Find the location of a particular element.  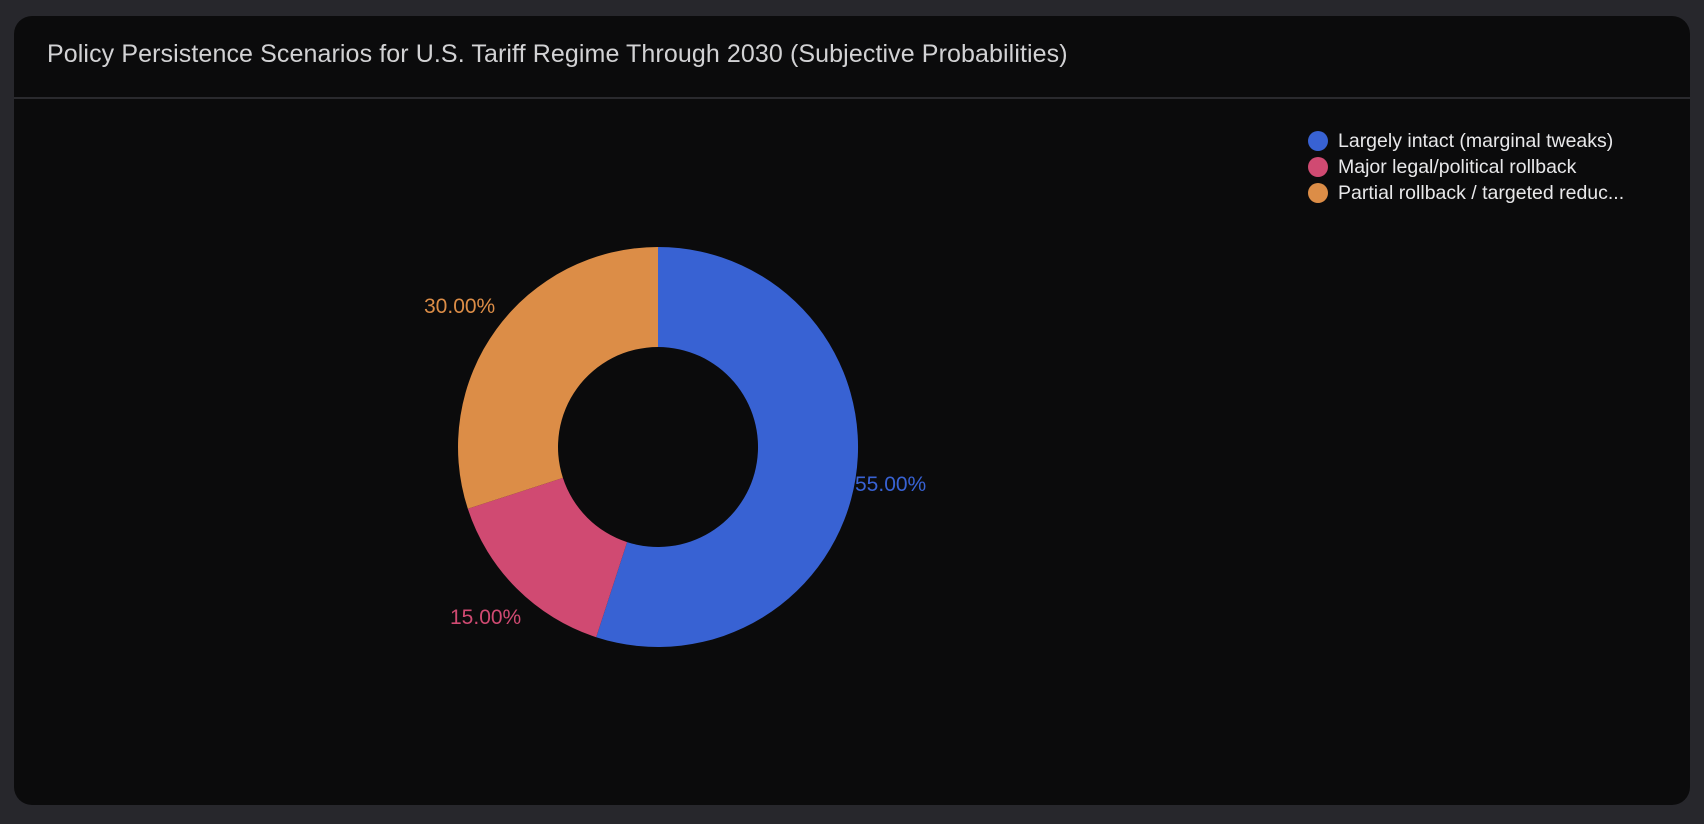

slice-label-largely-intact: 55.00% is located at coordinates (890, 484).